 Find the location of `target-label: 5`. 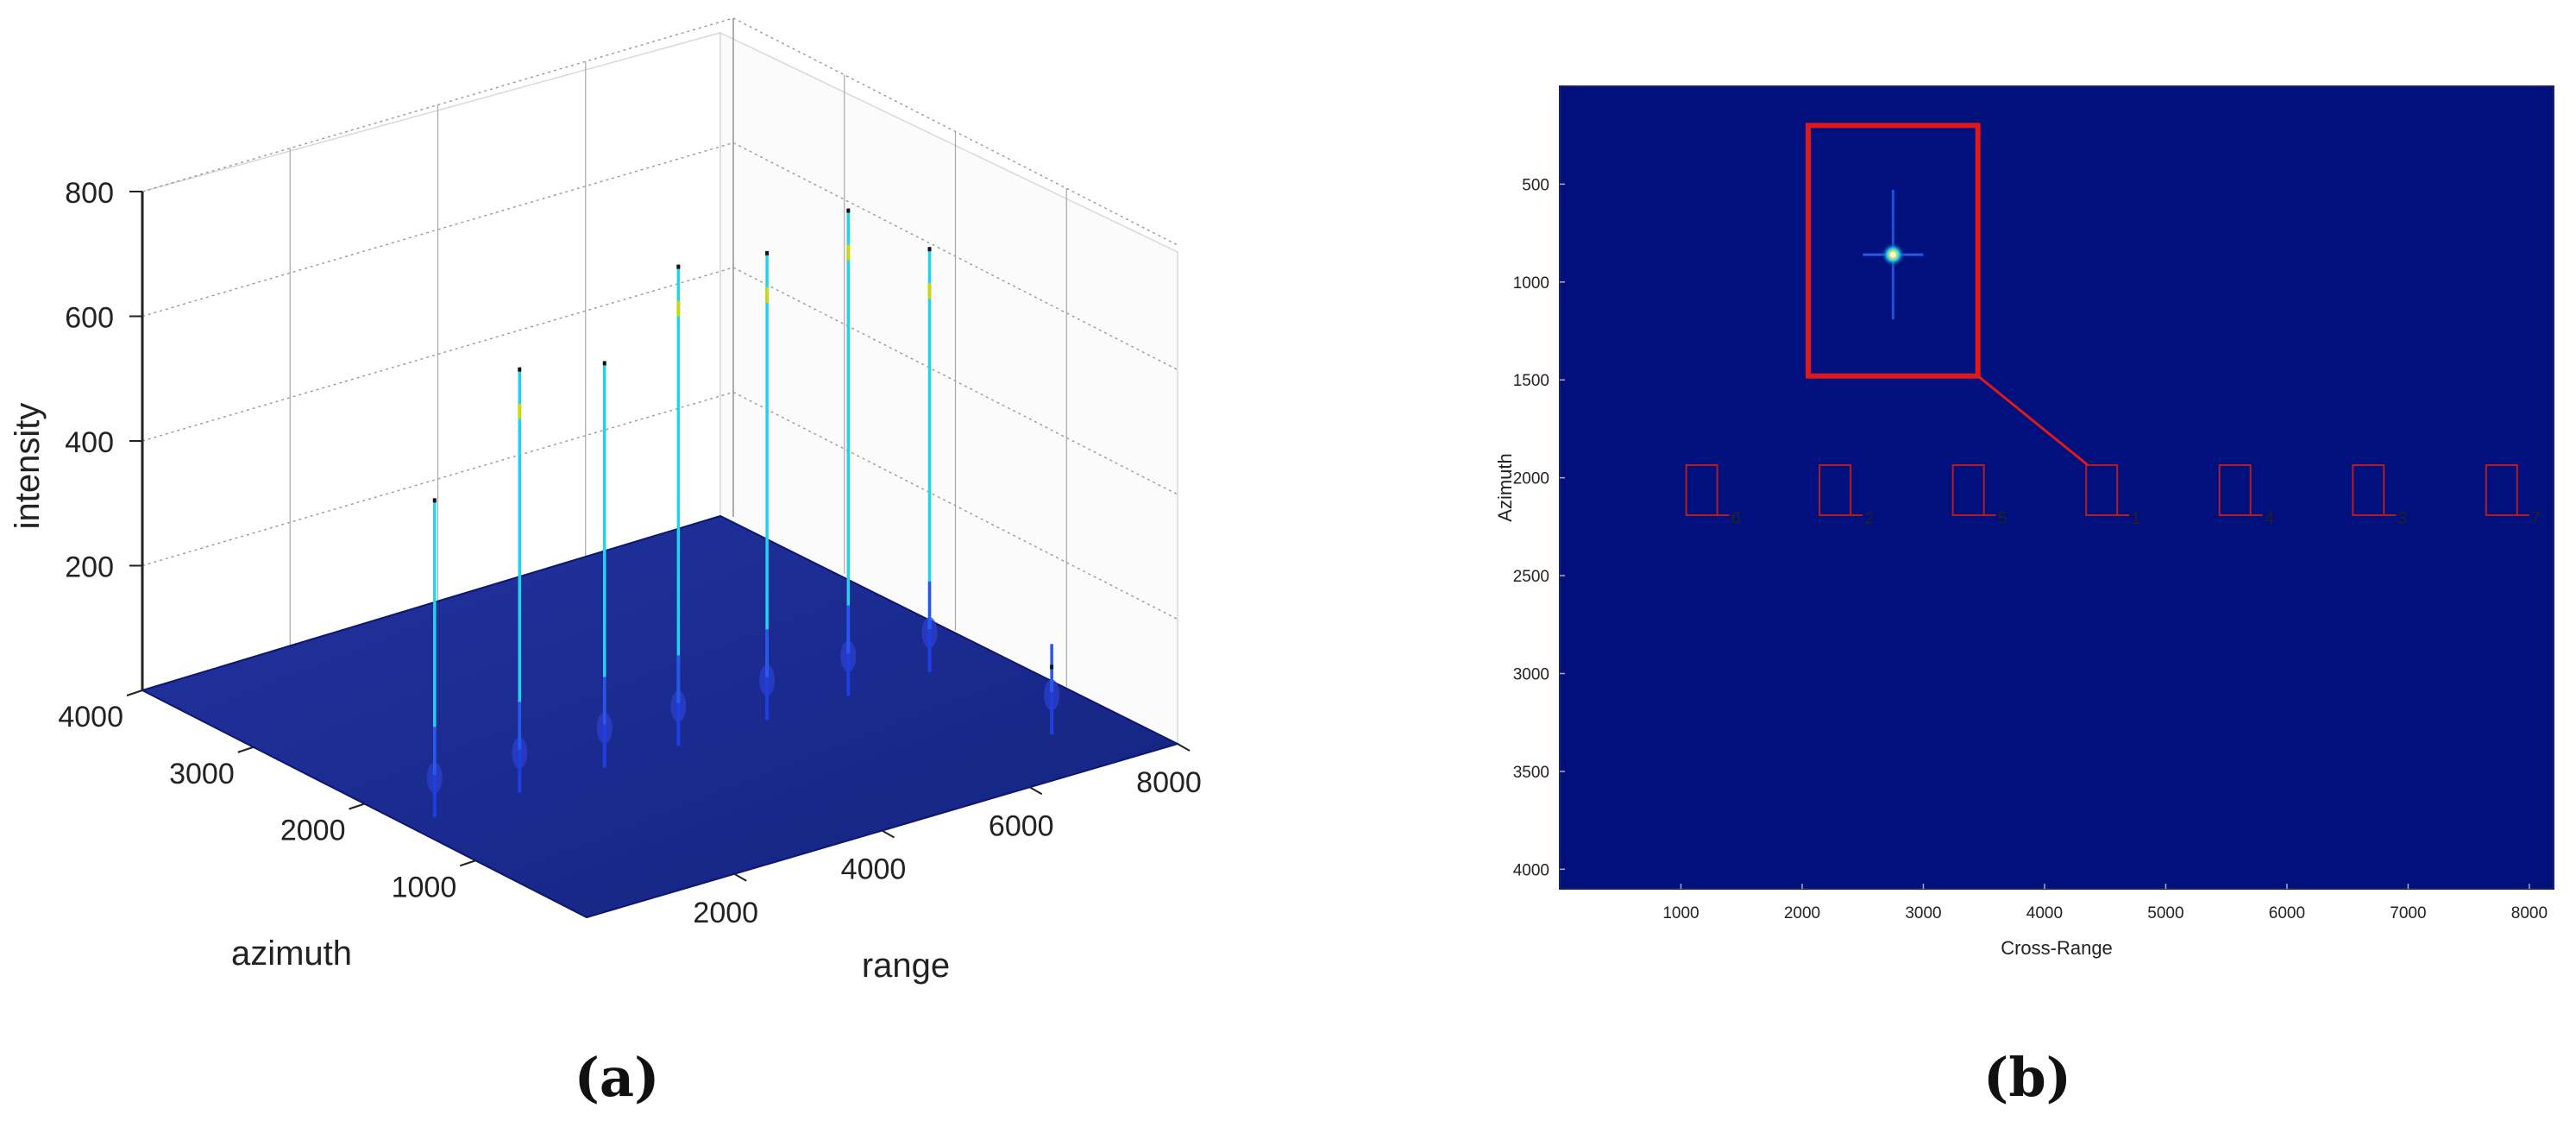

target-label: 5 is located at coordinates (2002, 518).